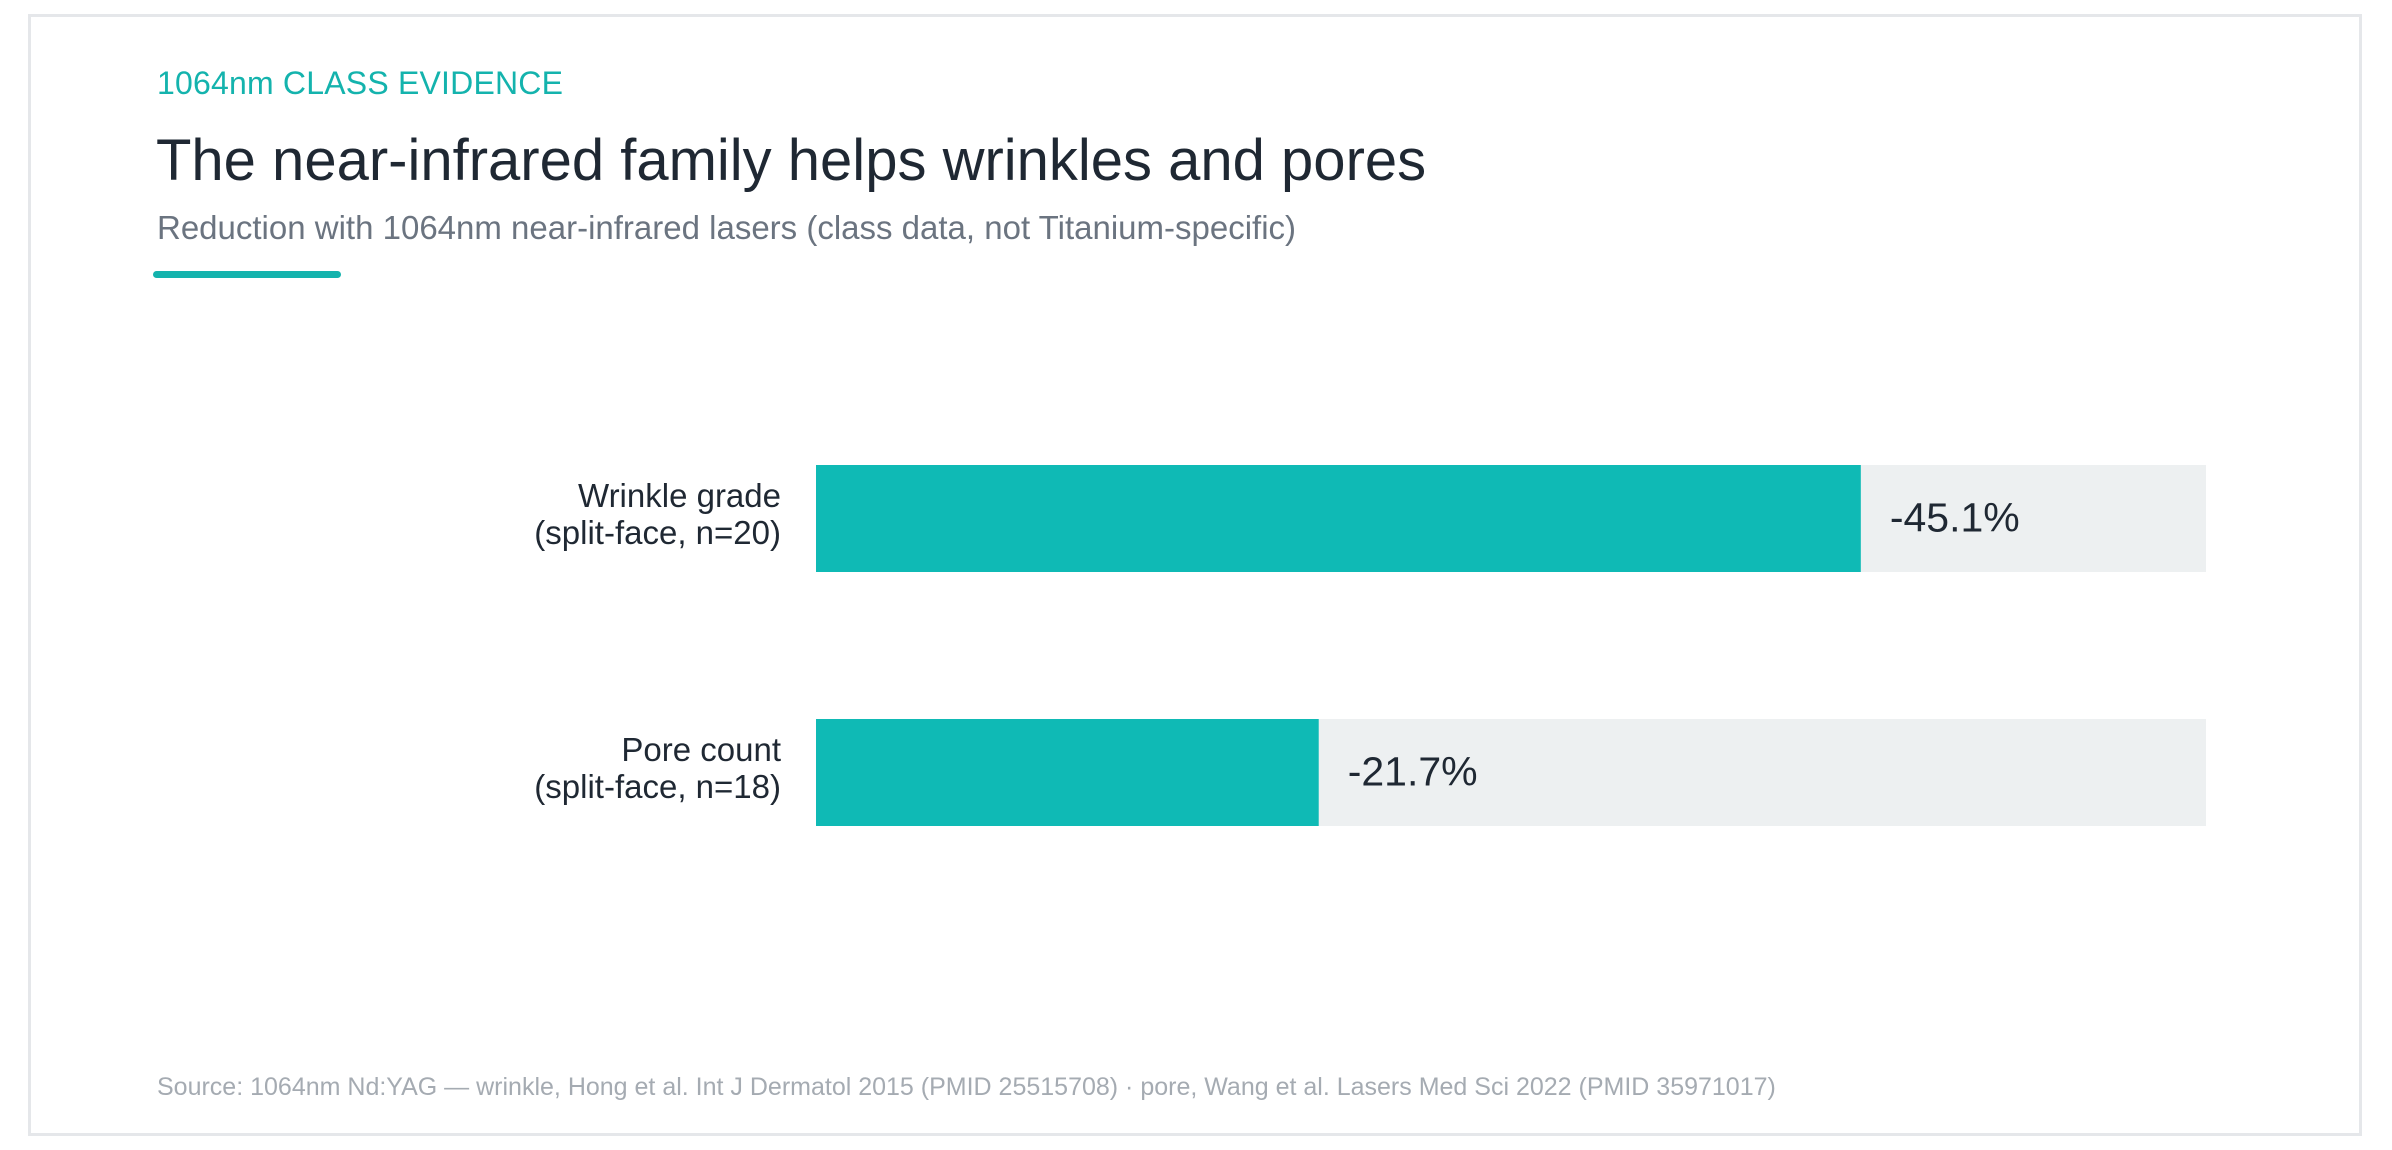 The height and width of the screenshot is (1150, 2392). What do you see at coordinates (701, 749) in the screenshot?
I see `category-label-line: Pore count` at bounding box center [701, 749].